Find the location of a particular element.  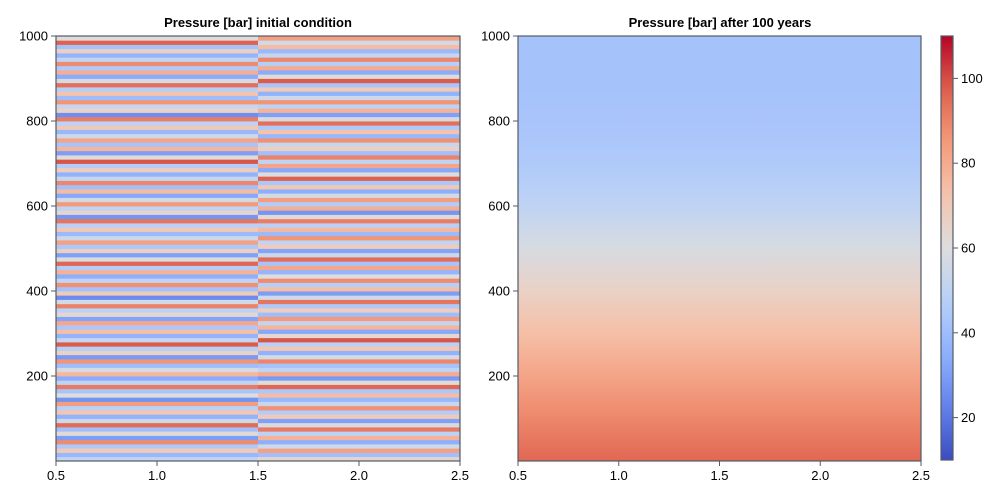

right-x-tick-label: 2.0 is located at coordinates (820, 475).